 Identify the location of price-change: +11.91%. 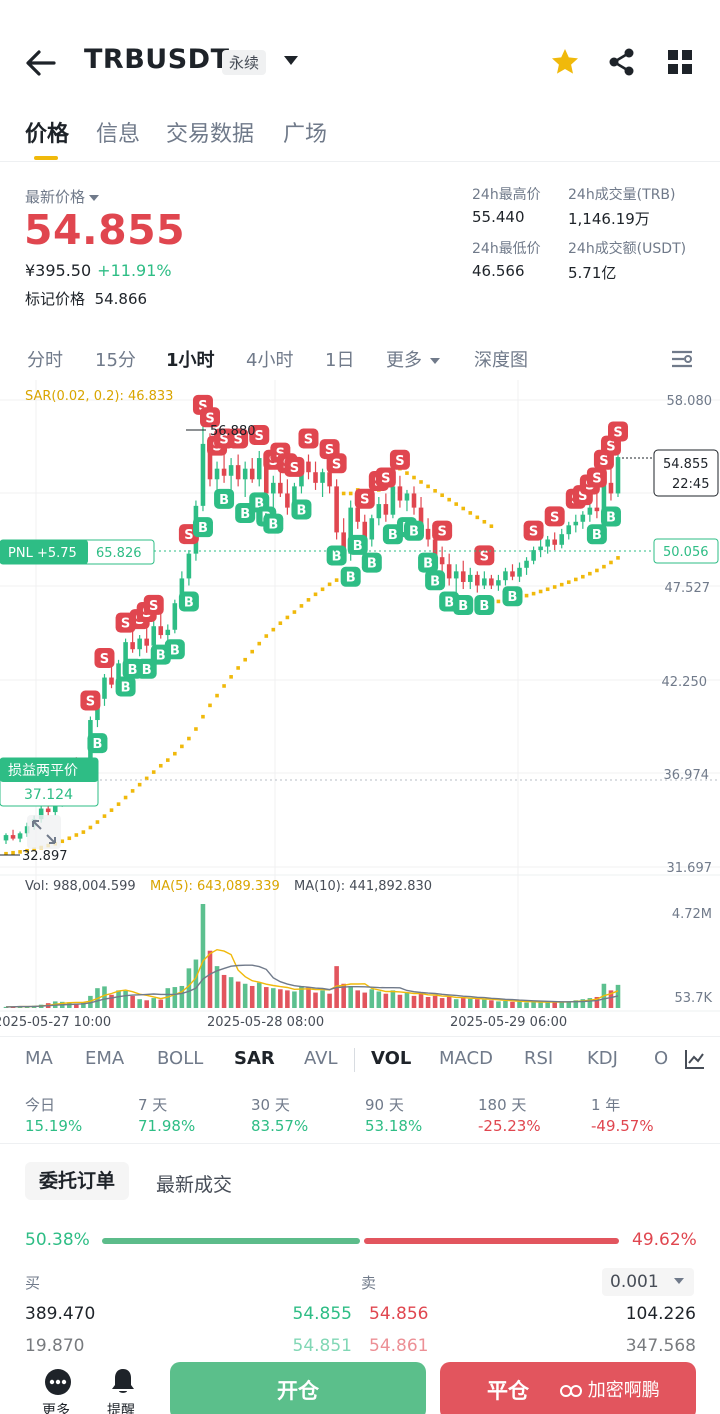
(134, 270).